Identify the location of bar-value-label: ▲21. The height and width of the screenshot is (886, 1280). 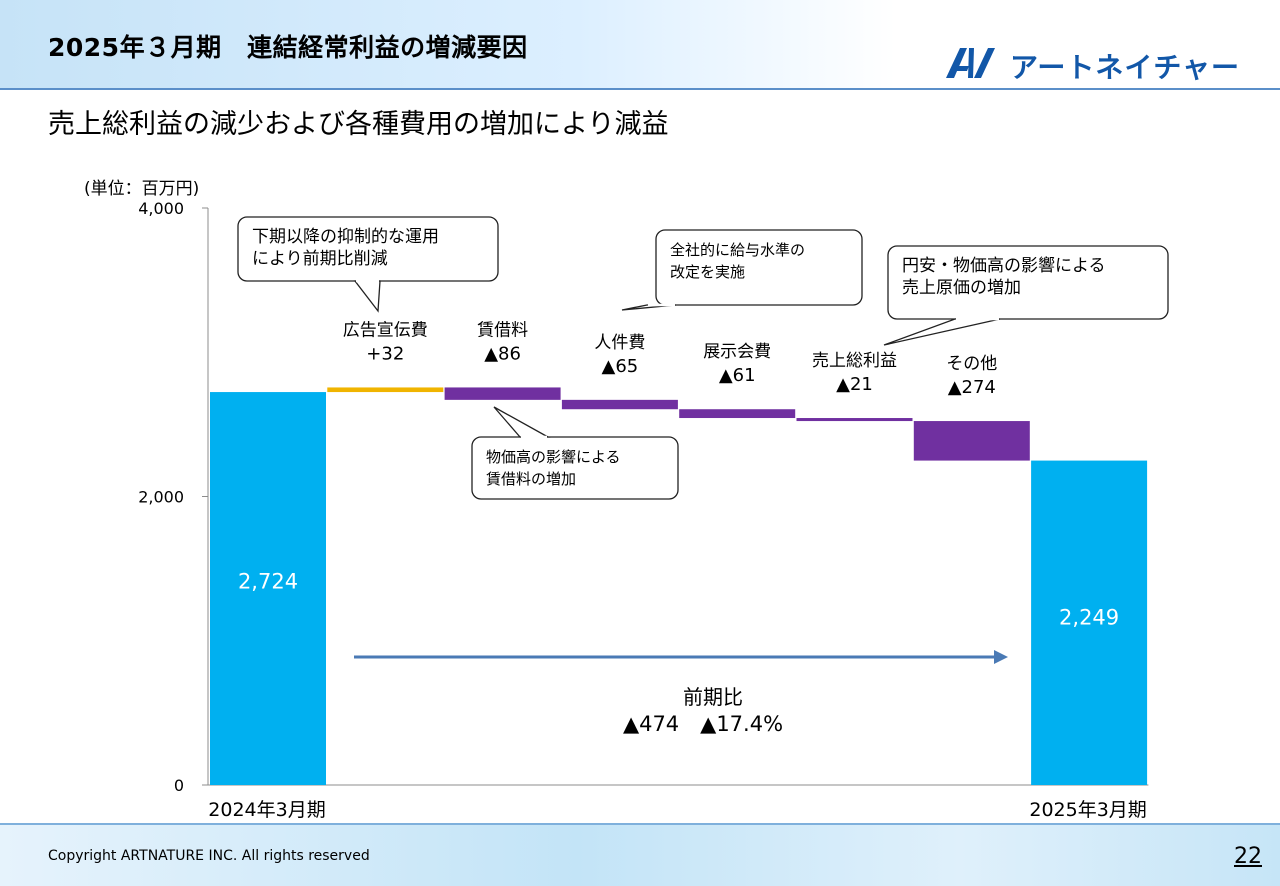
(854, 384).